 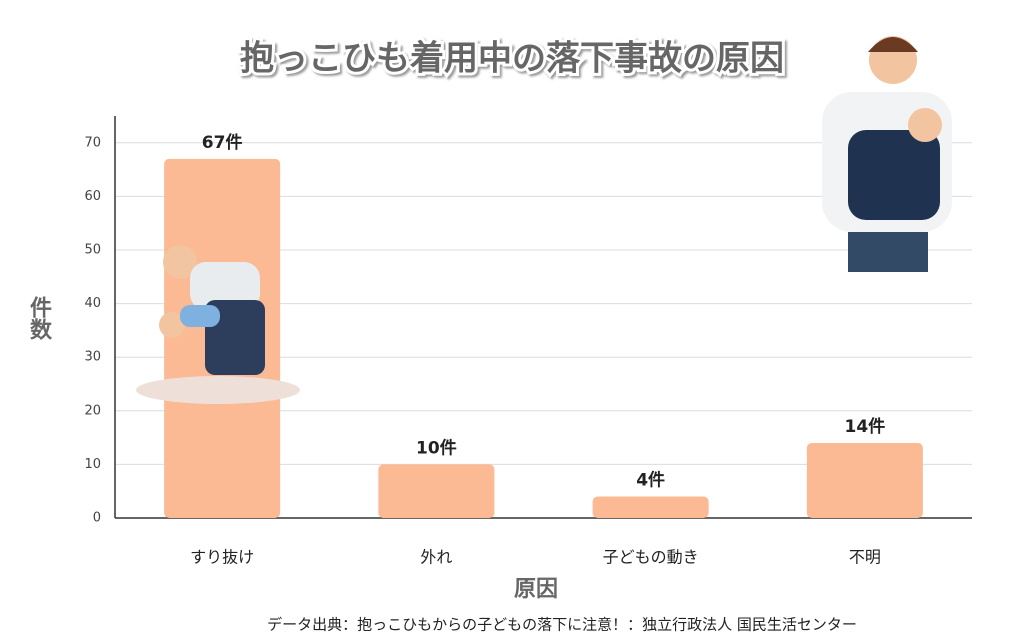 What do you see at coordinates (562, 625) in the screenshot?
I see `source-note: データ出典：抱っこひもからの子どもの落下に注意！：独立行政法人 国民生活センター` at bounding box center [562, 625].